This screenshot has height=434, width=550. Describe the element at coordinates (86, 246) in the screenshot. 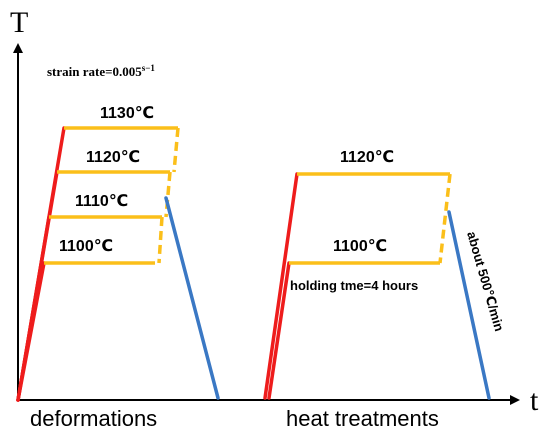

I see `deformation-temp-4: 1100℃` at that location.